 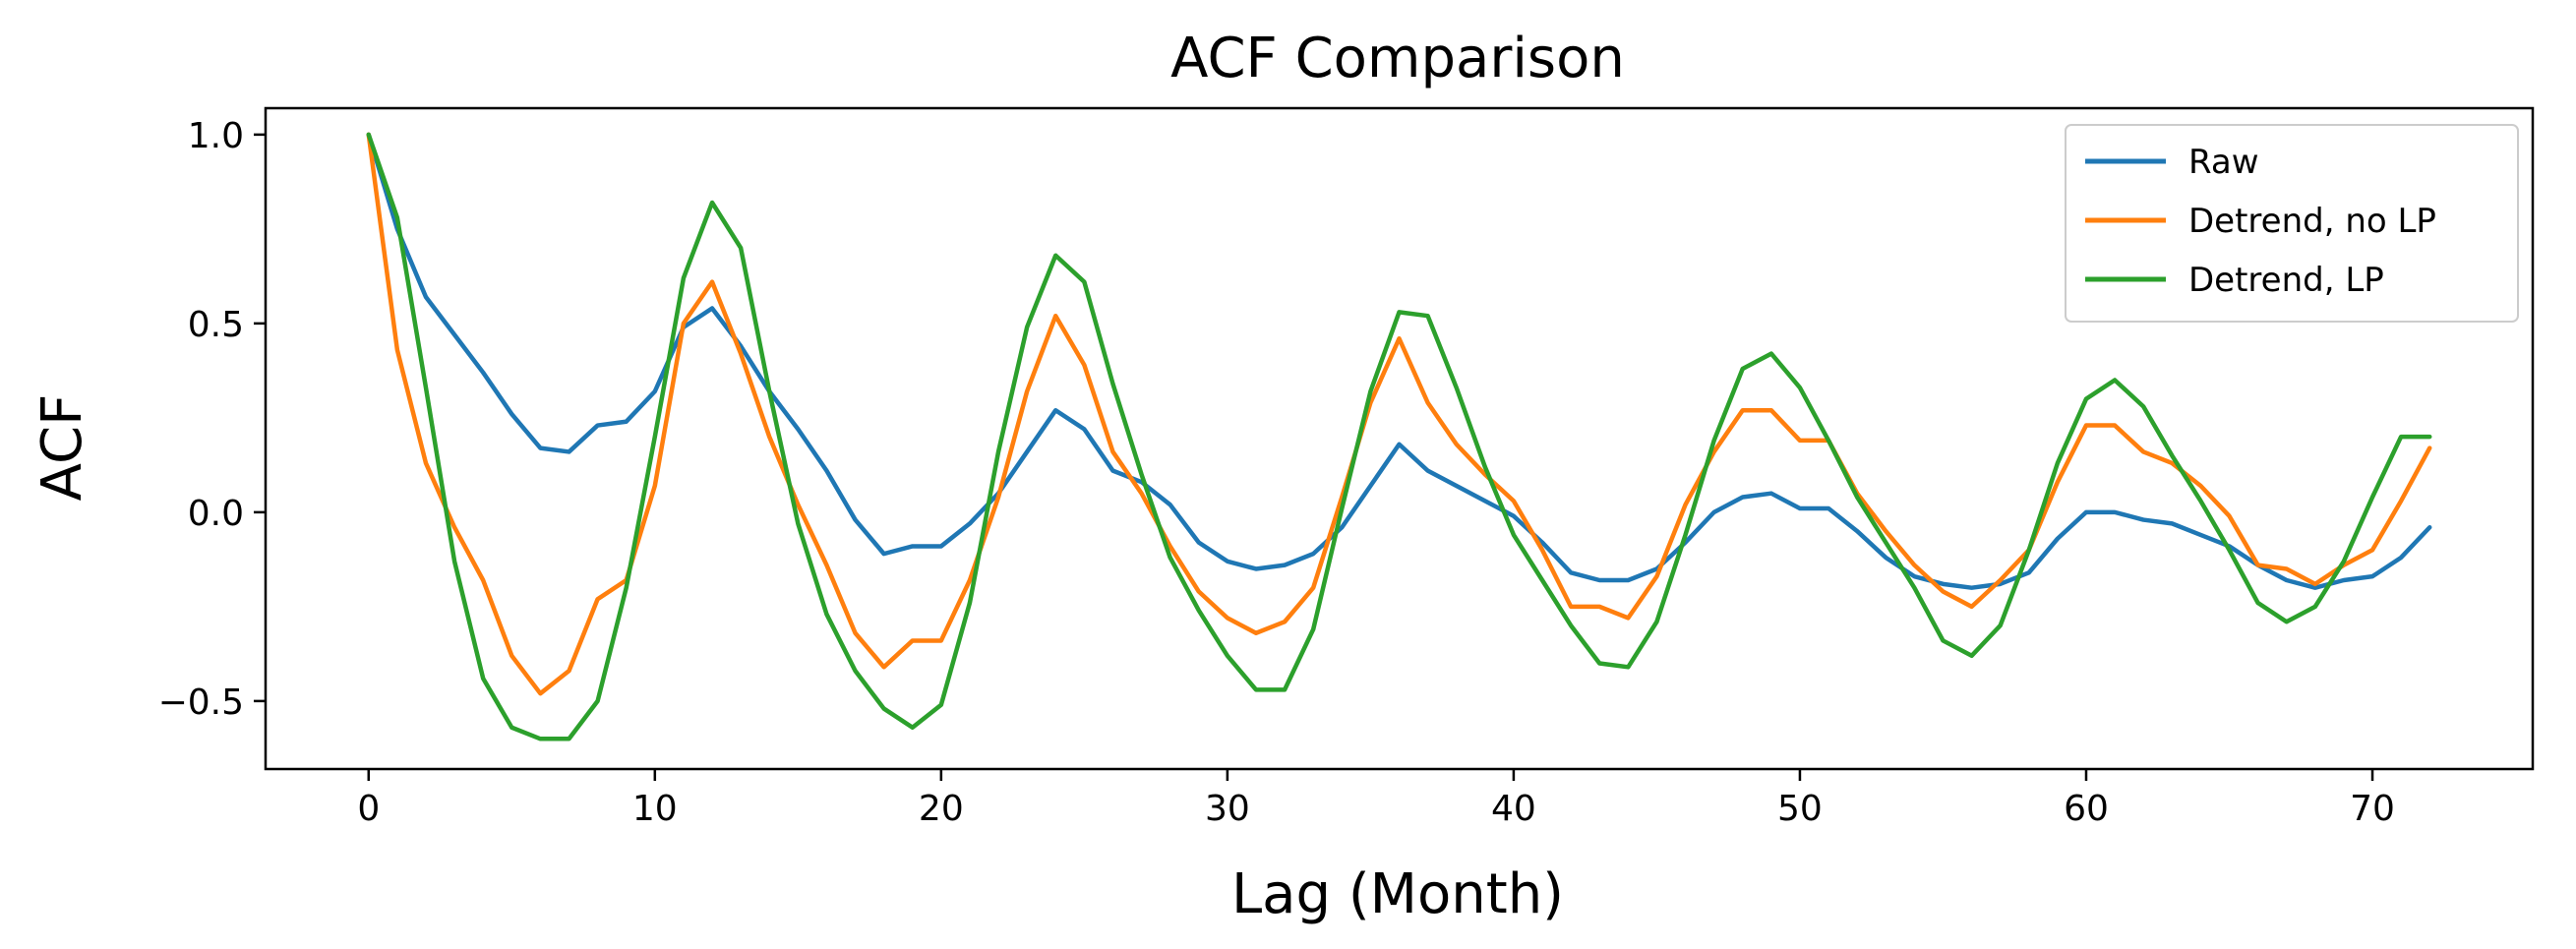 I want to click on legend-label: Raw, so click(x=2223, y=162).